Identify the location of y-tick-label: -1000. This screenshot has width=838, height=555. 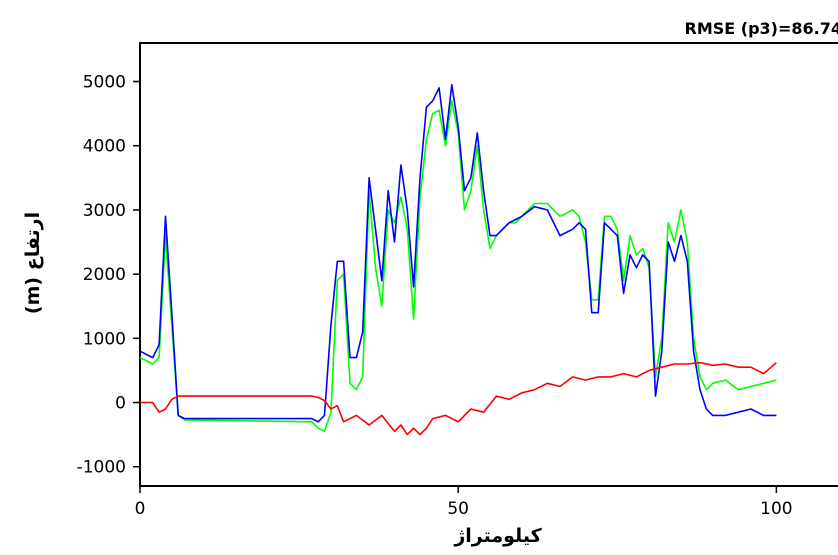
(101, 468).